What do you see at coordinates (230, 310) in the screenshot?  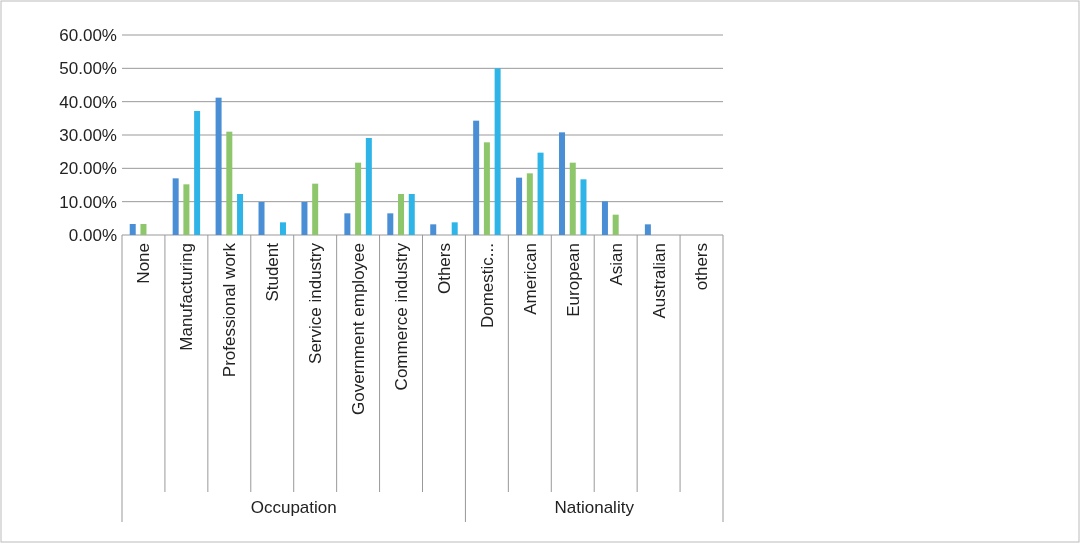 I see `x-tick-label: Professional work` at bounding box center [230, 310].